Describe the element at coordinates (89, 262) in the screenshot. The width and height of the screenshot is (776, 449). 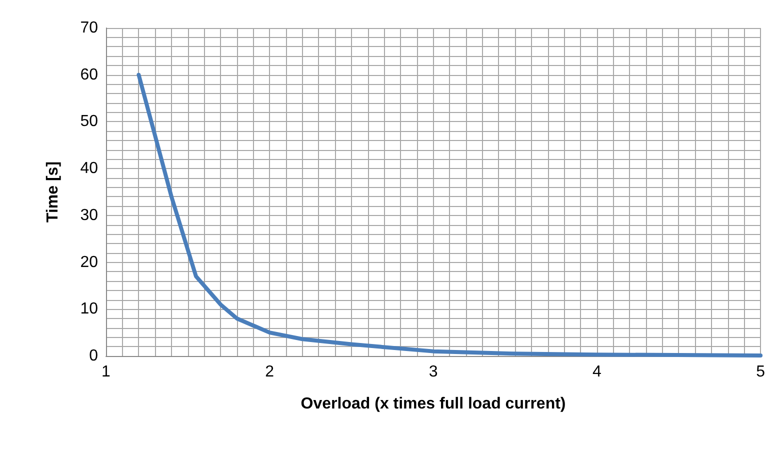
I see `y-tick-label: 20` at that location.